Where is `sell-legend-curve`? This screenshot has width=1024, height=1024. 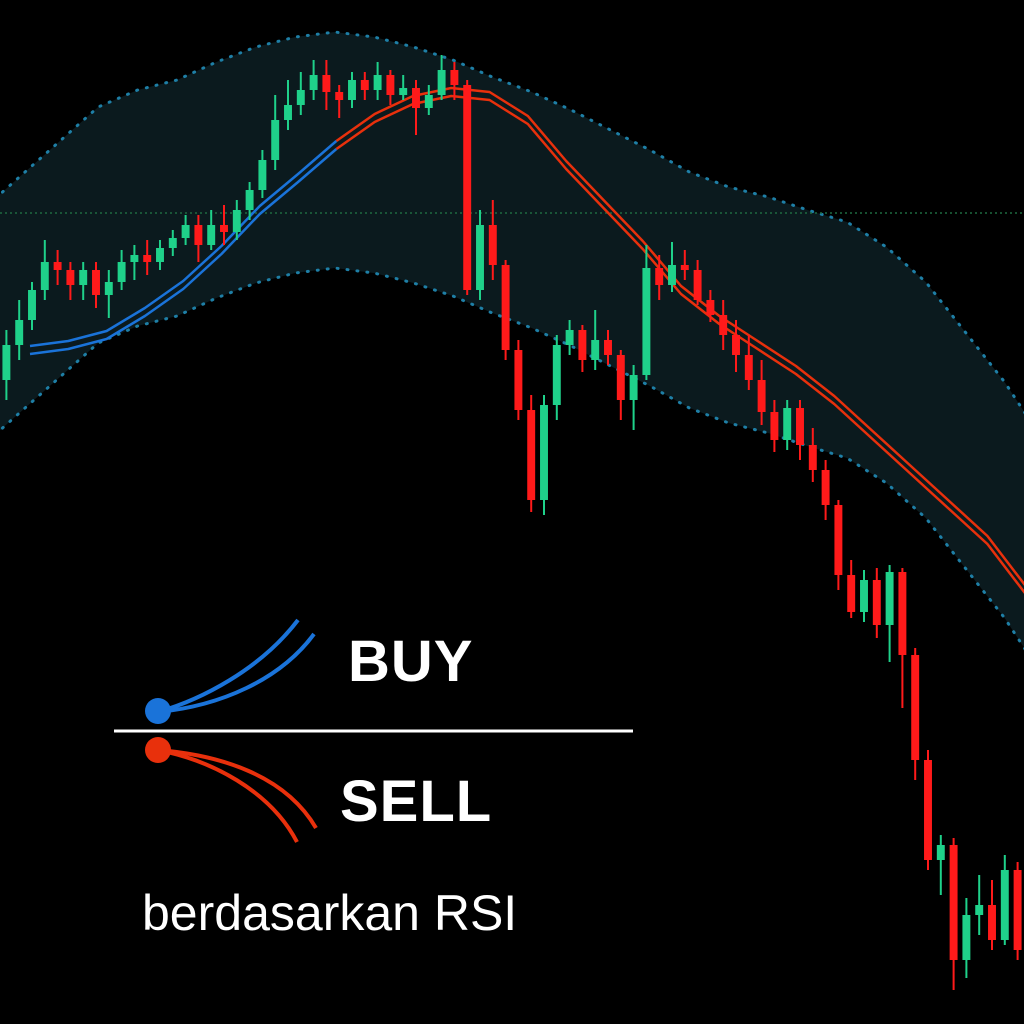 sell-legend-curve is located at coordinates (228, 795).